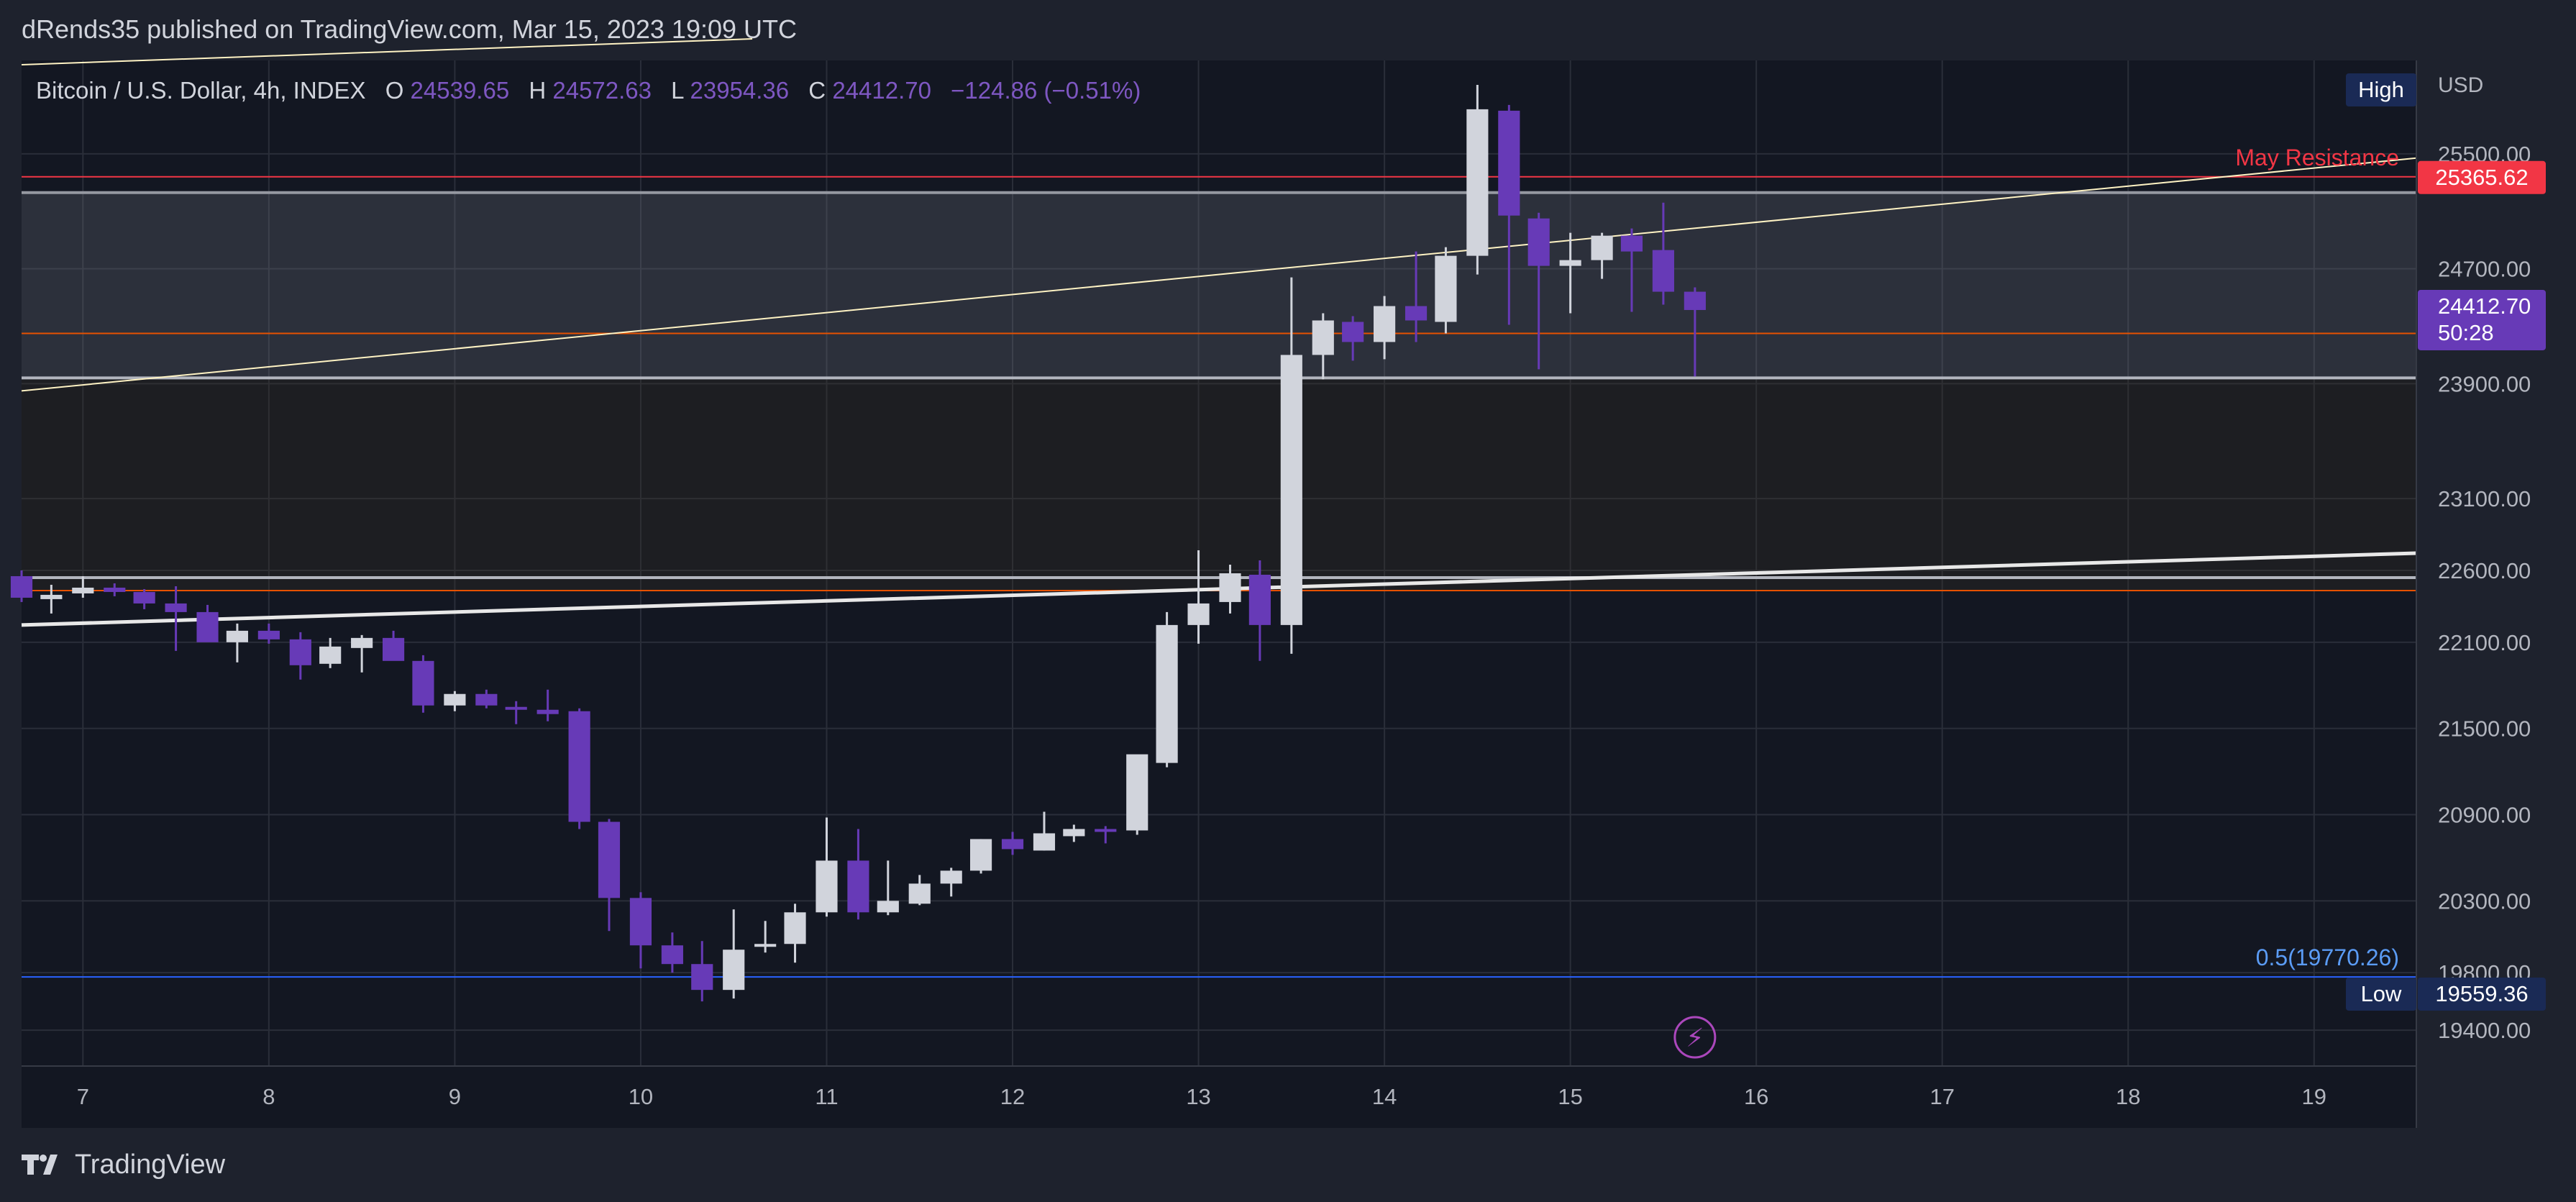 This screenshot has width=2576, height=1202. What do you see at coordinates (2484, 642) in the screenshot?
I see `price-tick-label: 22100.00` at bounding box center [2484, 642].